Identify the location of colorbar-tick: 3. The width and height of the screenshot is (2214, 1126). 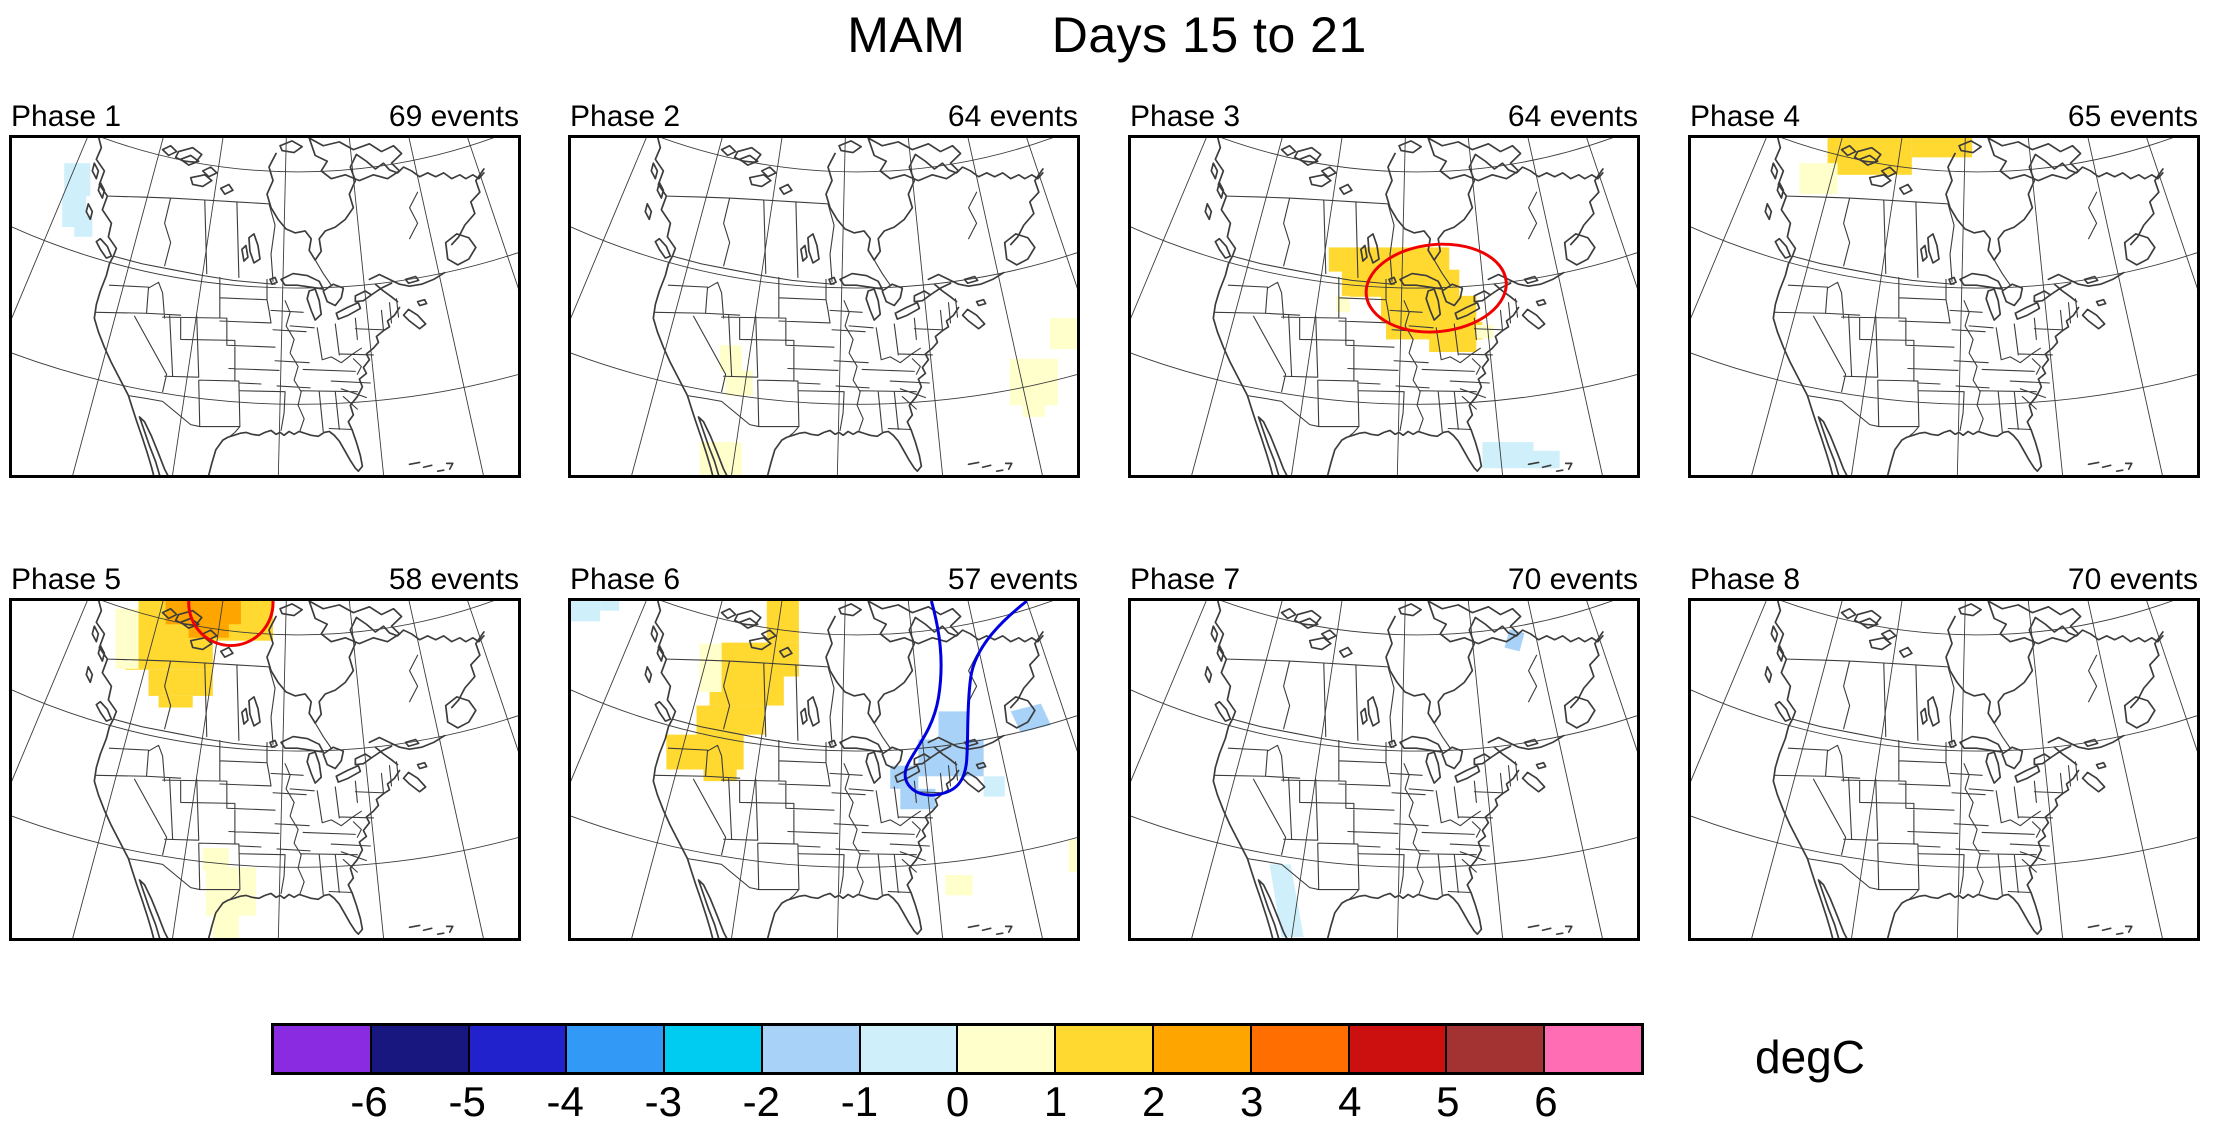
(1252, 1101).